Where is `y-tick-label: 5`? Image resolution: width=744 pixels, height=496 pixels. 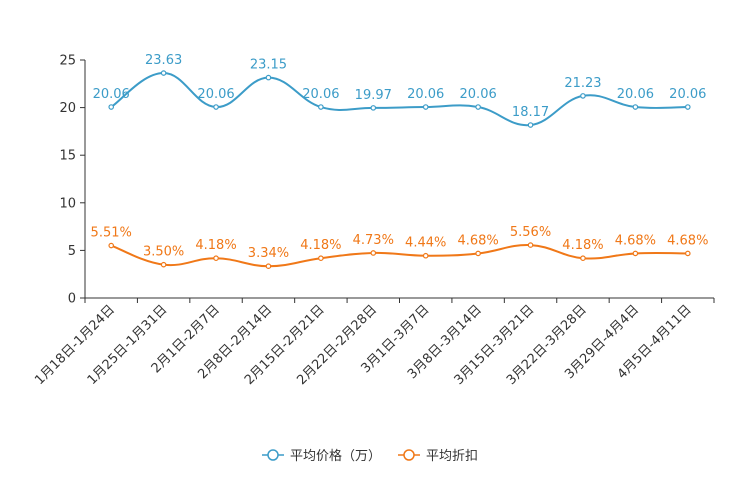 y-tick-label: 5 is located at coordinates (72, 251).